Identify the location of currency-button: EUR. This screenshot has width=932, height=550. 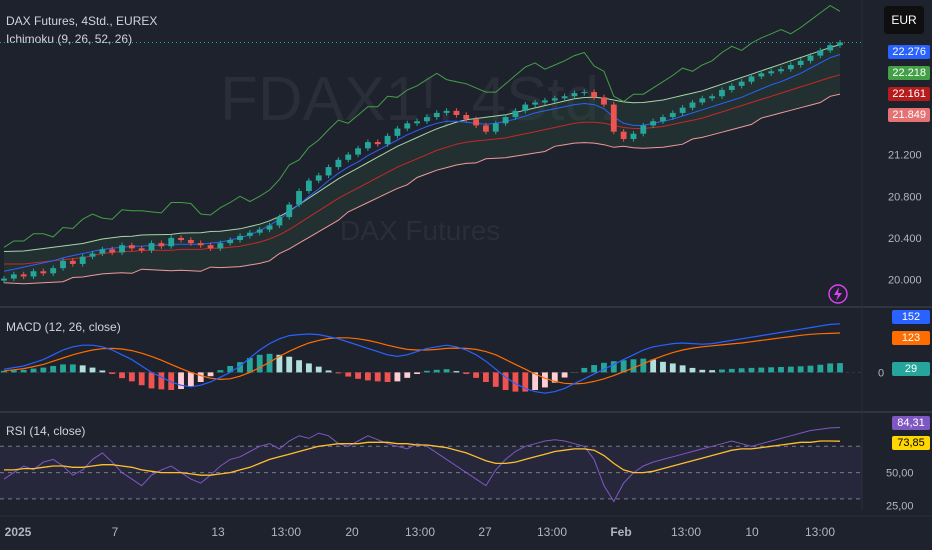
(904, 20).